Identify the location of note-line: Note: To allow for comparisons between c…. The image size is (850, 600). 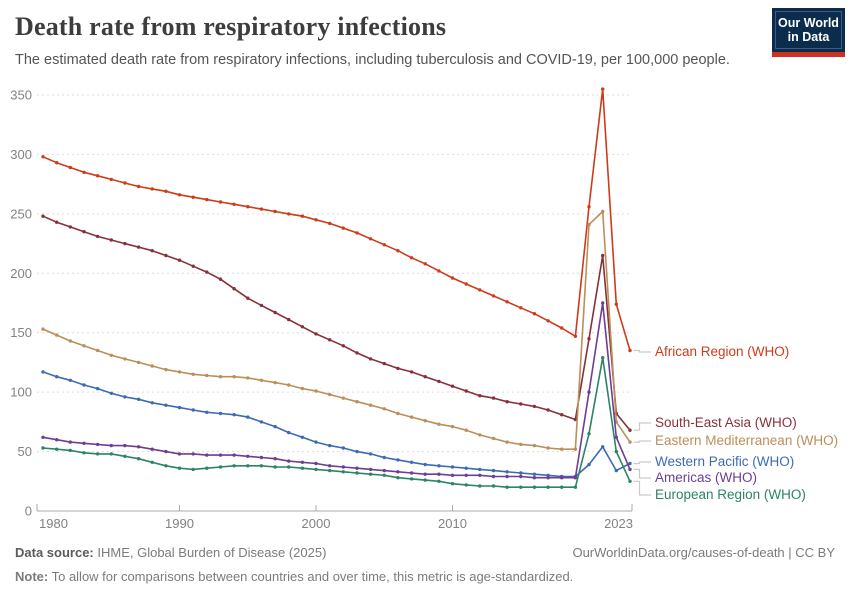
(294, 576).